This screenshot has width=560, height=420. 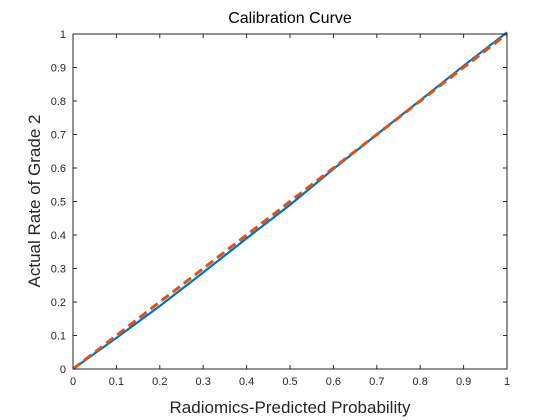 I want to click on y-tick-label: 0.6, so click(x=58, y=169).